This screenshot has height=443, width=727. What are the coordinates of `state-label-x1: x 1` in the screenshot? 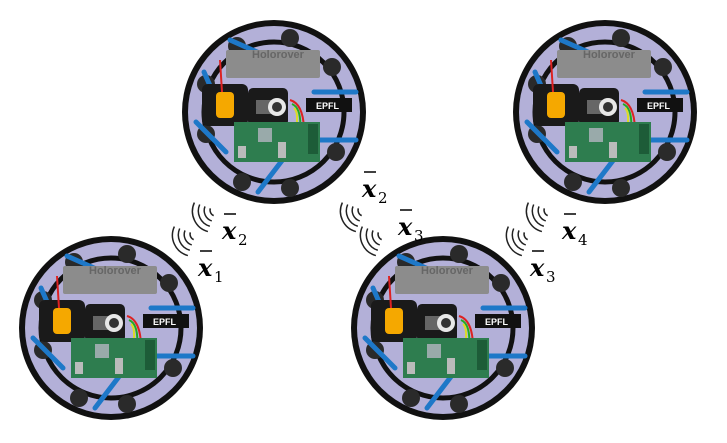 It's located at (210, 268).